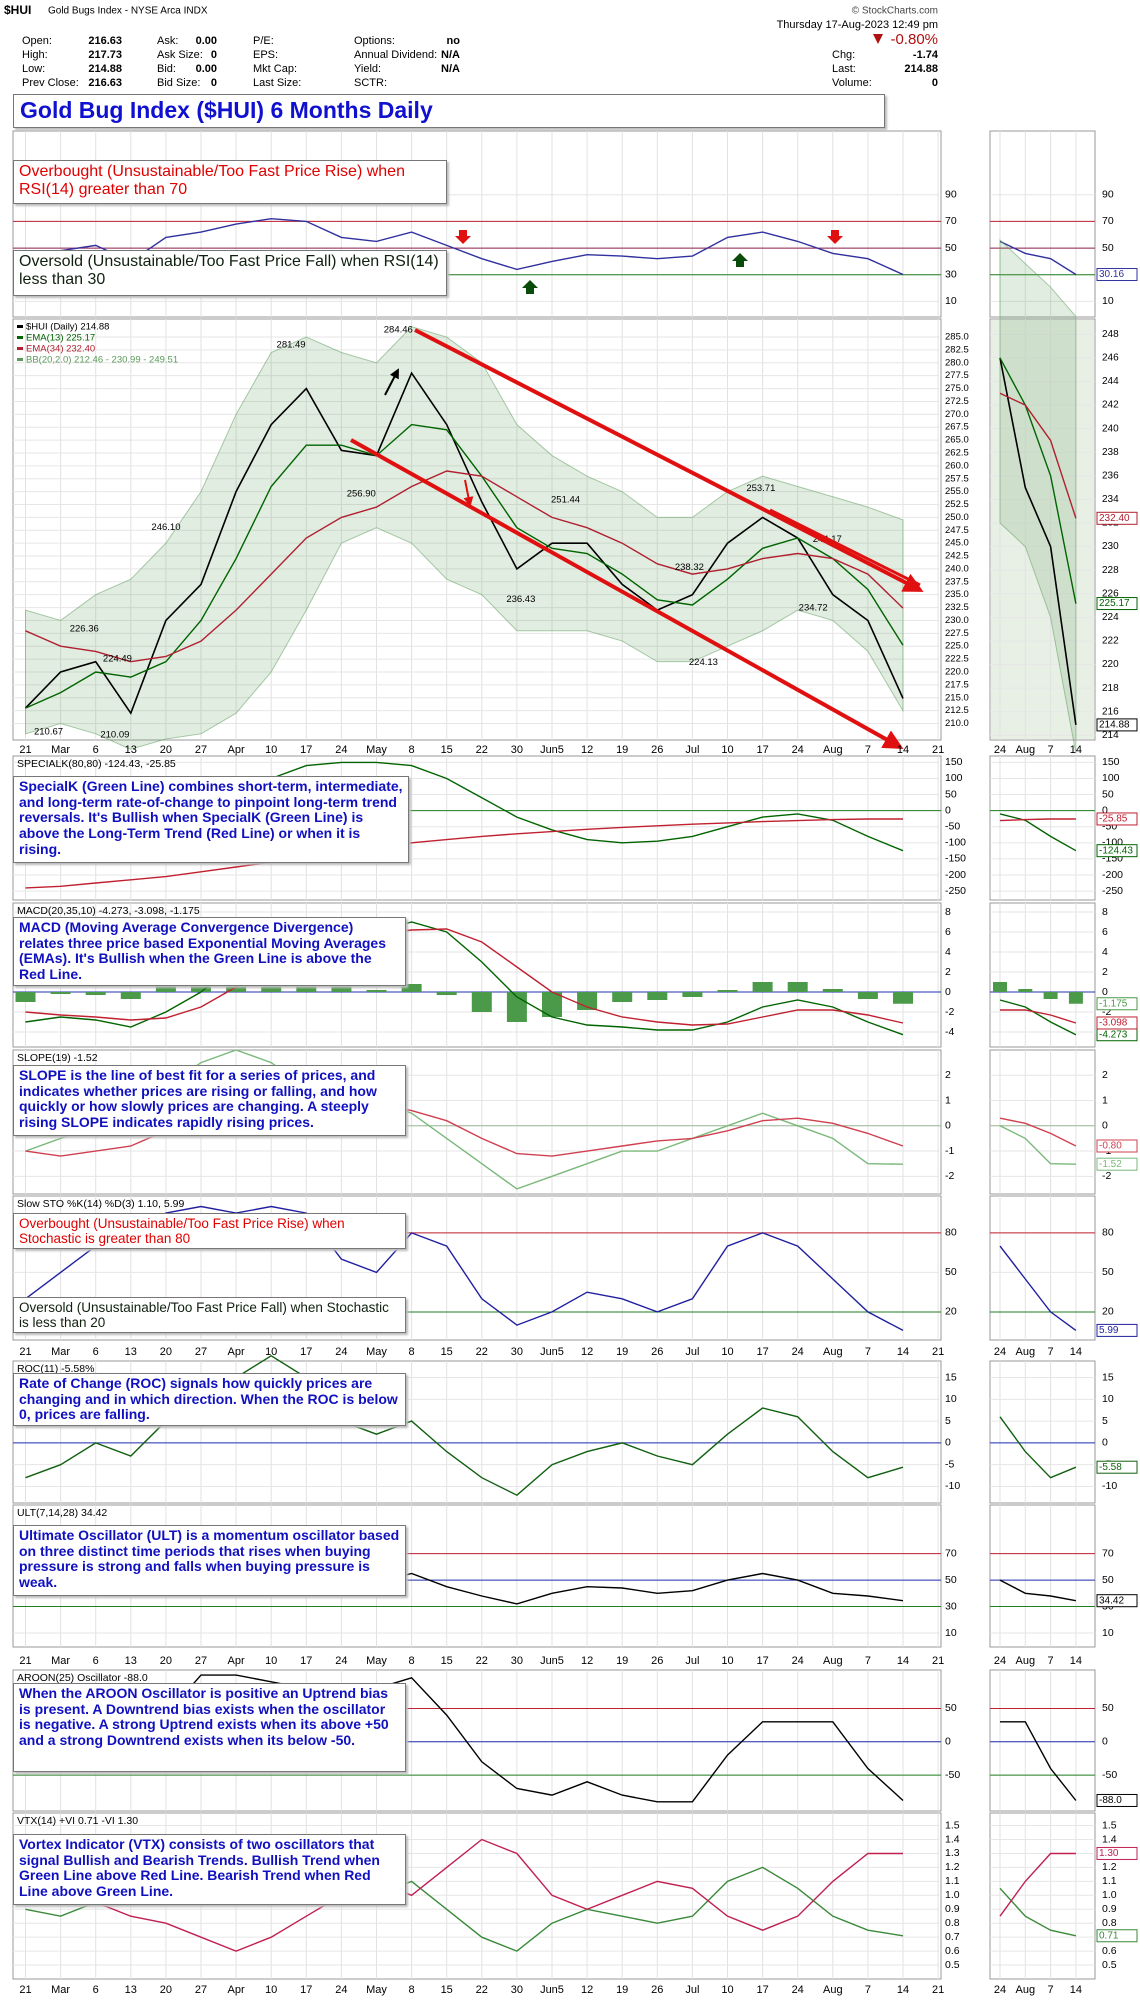 The height and width of the screenshot is (2000, 1140). Describe the element at coordinates (903, 1661) in the screenshot. I see `x-tick-label: 14` at that location.